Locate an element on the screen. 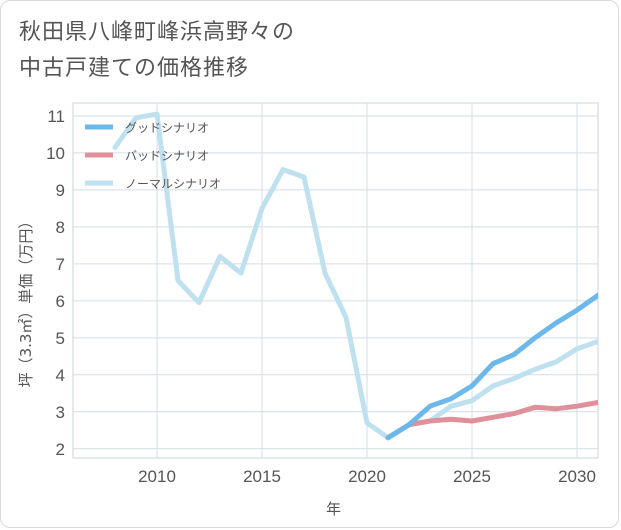 The height and width of the screenshot is (530, 621). x-axis-label: 年 is located at coordinates (333, 509).